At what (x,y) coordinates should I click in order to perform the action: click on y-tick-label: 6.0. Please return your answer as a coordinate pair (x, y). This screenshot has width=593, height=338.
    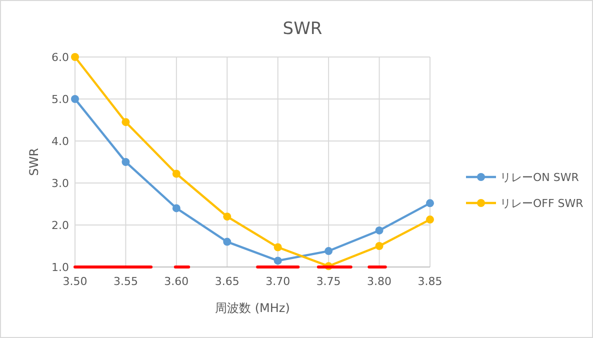
    Looking at the image, I should click on (60, 57).